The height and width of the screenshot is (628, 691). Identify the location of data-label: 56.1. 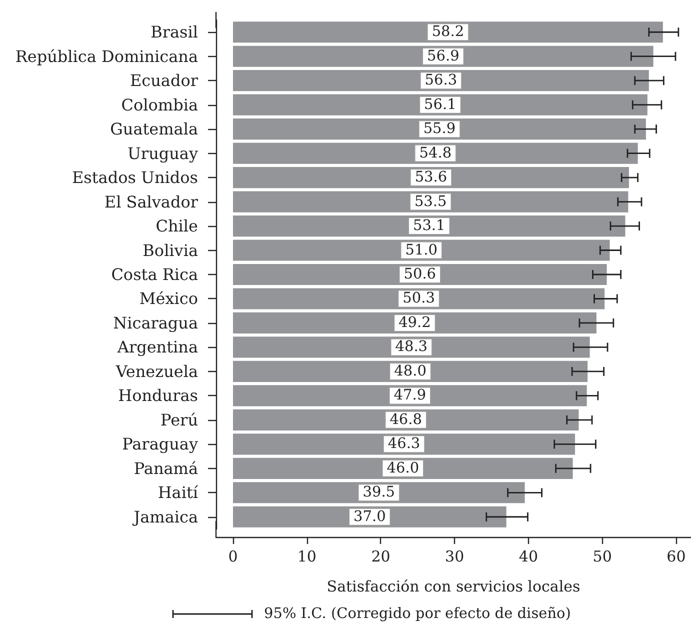
(440, 104).